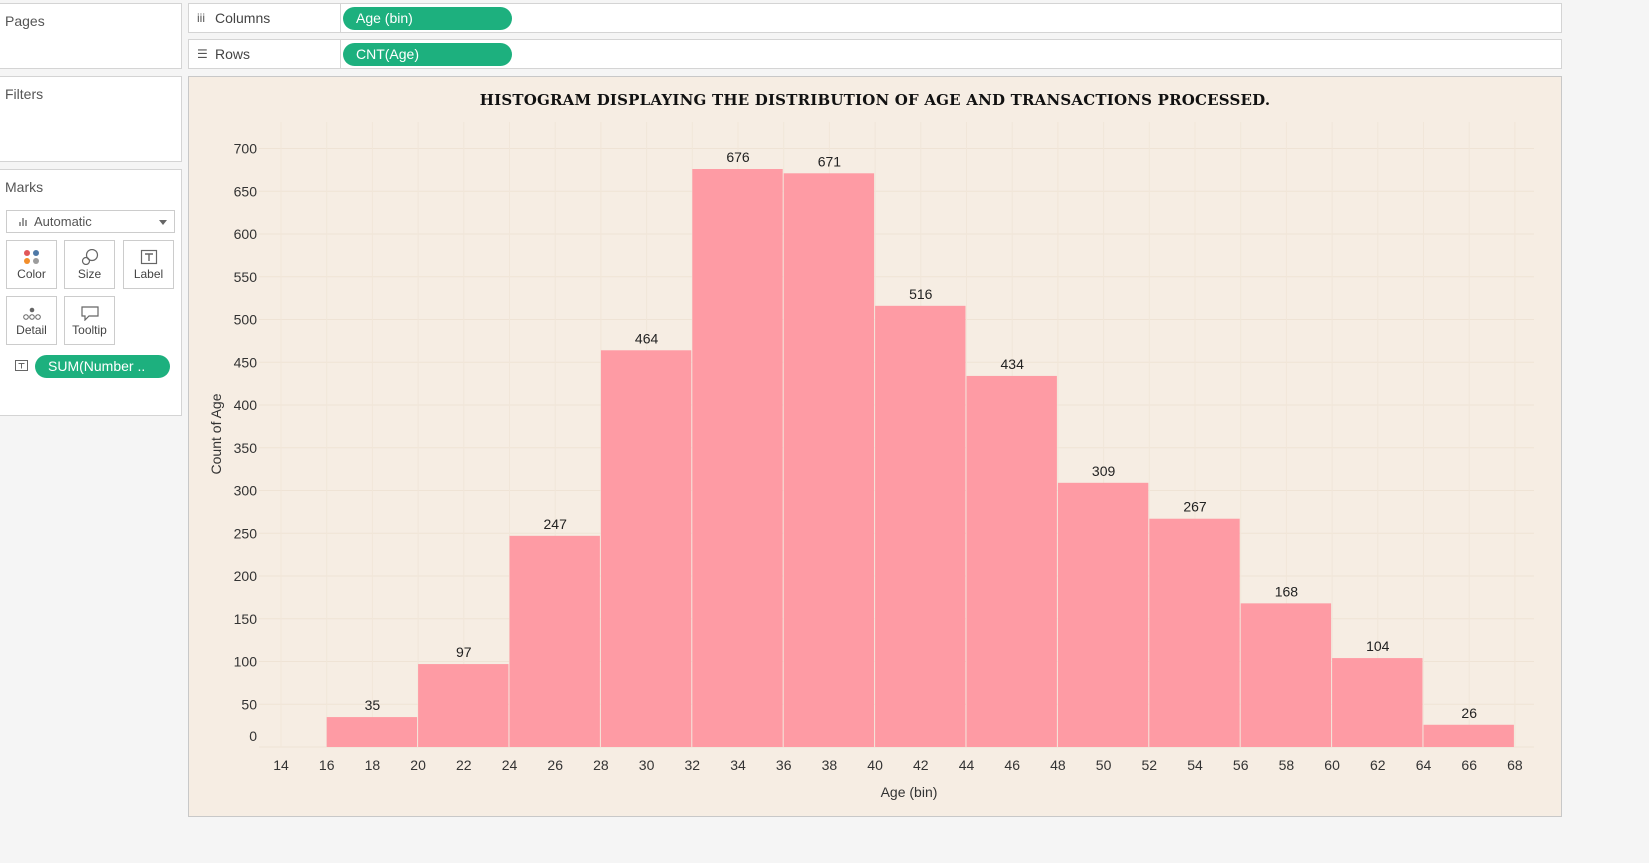 The height and width of the screenshot is (863, 1649). What do you see at coordinates (246, 191) in the screenshot?
I see `y-tick-label: 650` at bounding box center [246, 191].